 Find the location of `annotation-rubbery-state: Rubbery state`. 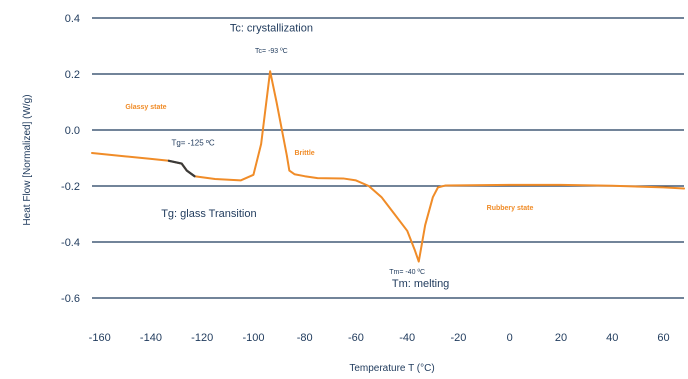

annotation-rubbery-state: Rubbery state is located at coordinates (510, 208).